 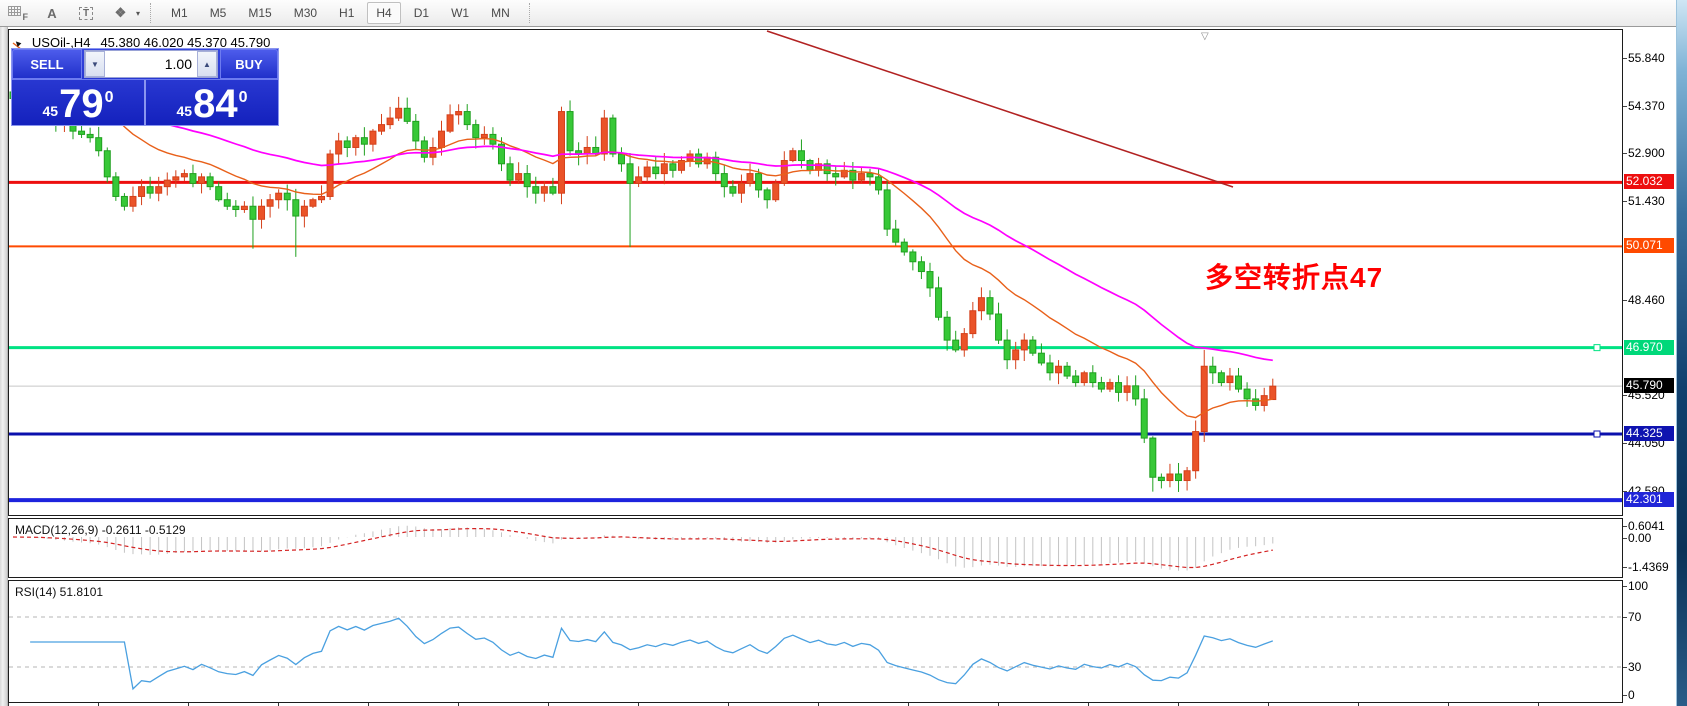 What do you see at coordinates (151, 64) in the screenshot?
I see `volume-input: 1.00` at bounding box center [151, 64].